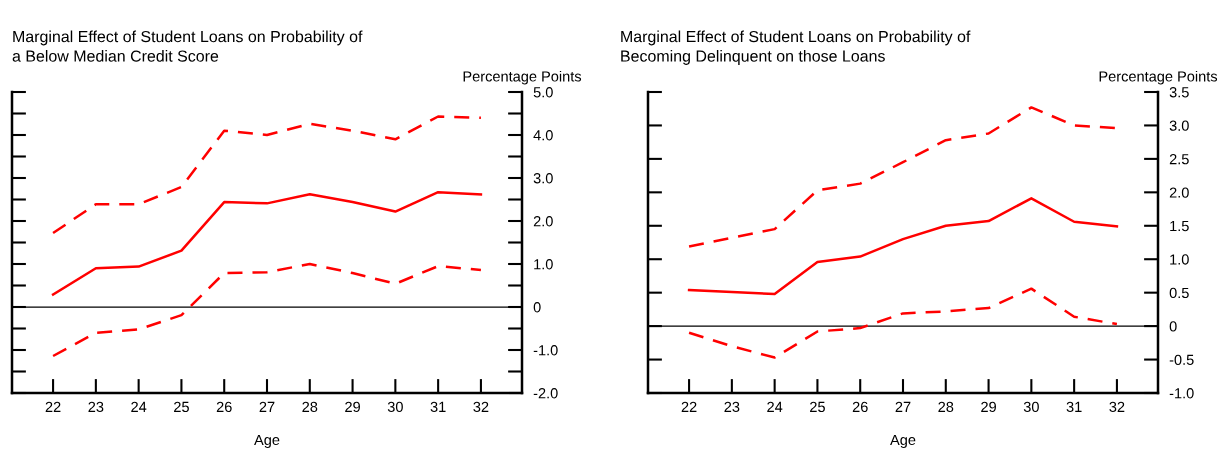  Describe the element at coordinates (1179, 226) in the screenshot. I see `y-tick-label: 1.5` at that location.